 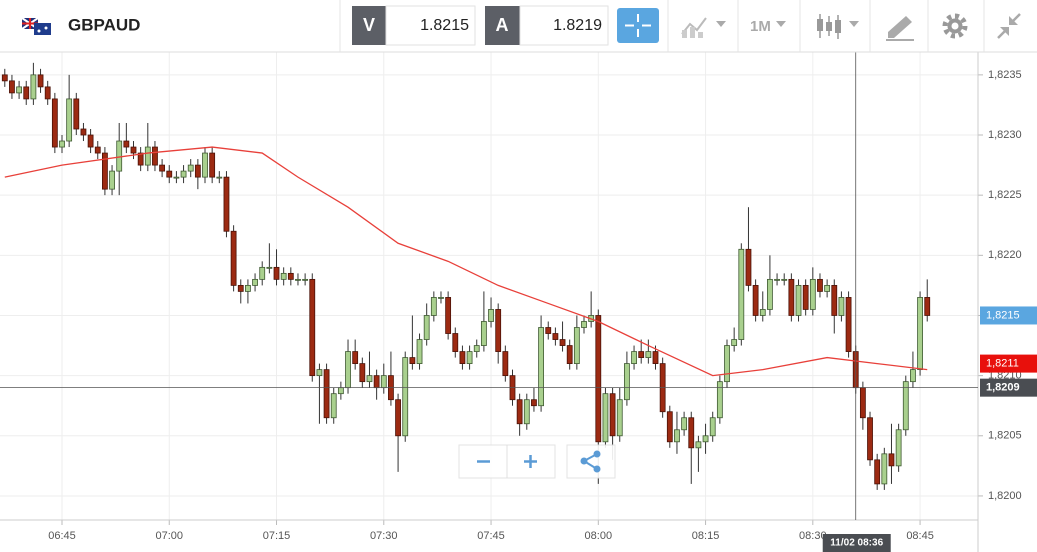 What do you see at coordinates (1005, 255) in the screenshot?
I see `y-tick-label: 1,8220` at bounding box center [1005, 255].